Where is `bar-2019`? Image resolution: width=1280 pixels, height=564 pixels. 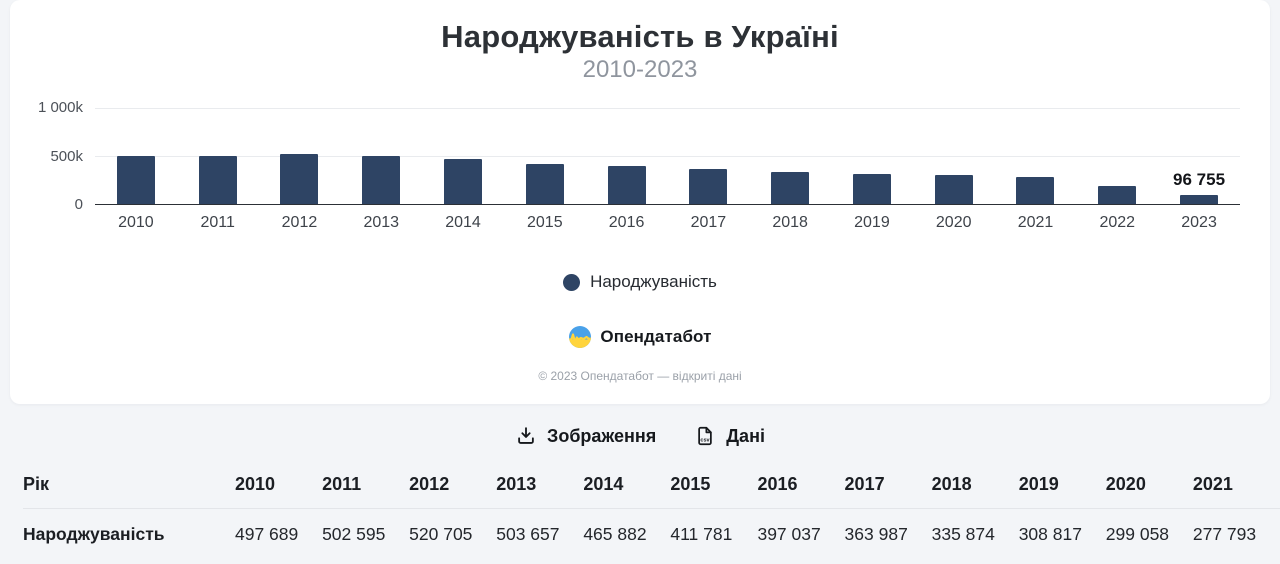
bar-2019 is located at coordinates (871, 189).